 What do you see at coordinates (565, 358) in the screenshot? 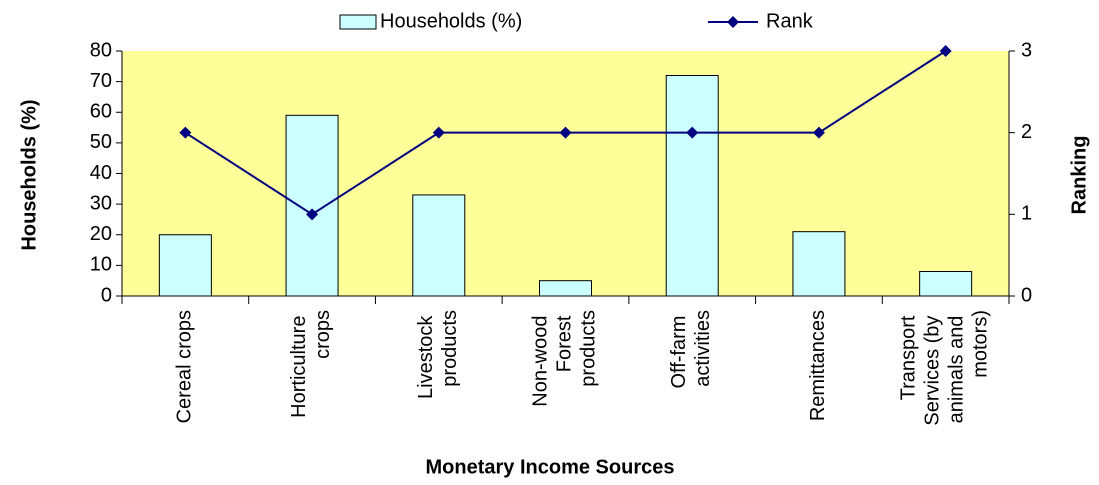
I see `x-tick-label: Non-wood Forest products` at bounding box center [565, 358].